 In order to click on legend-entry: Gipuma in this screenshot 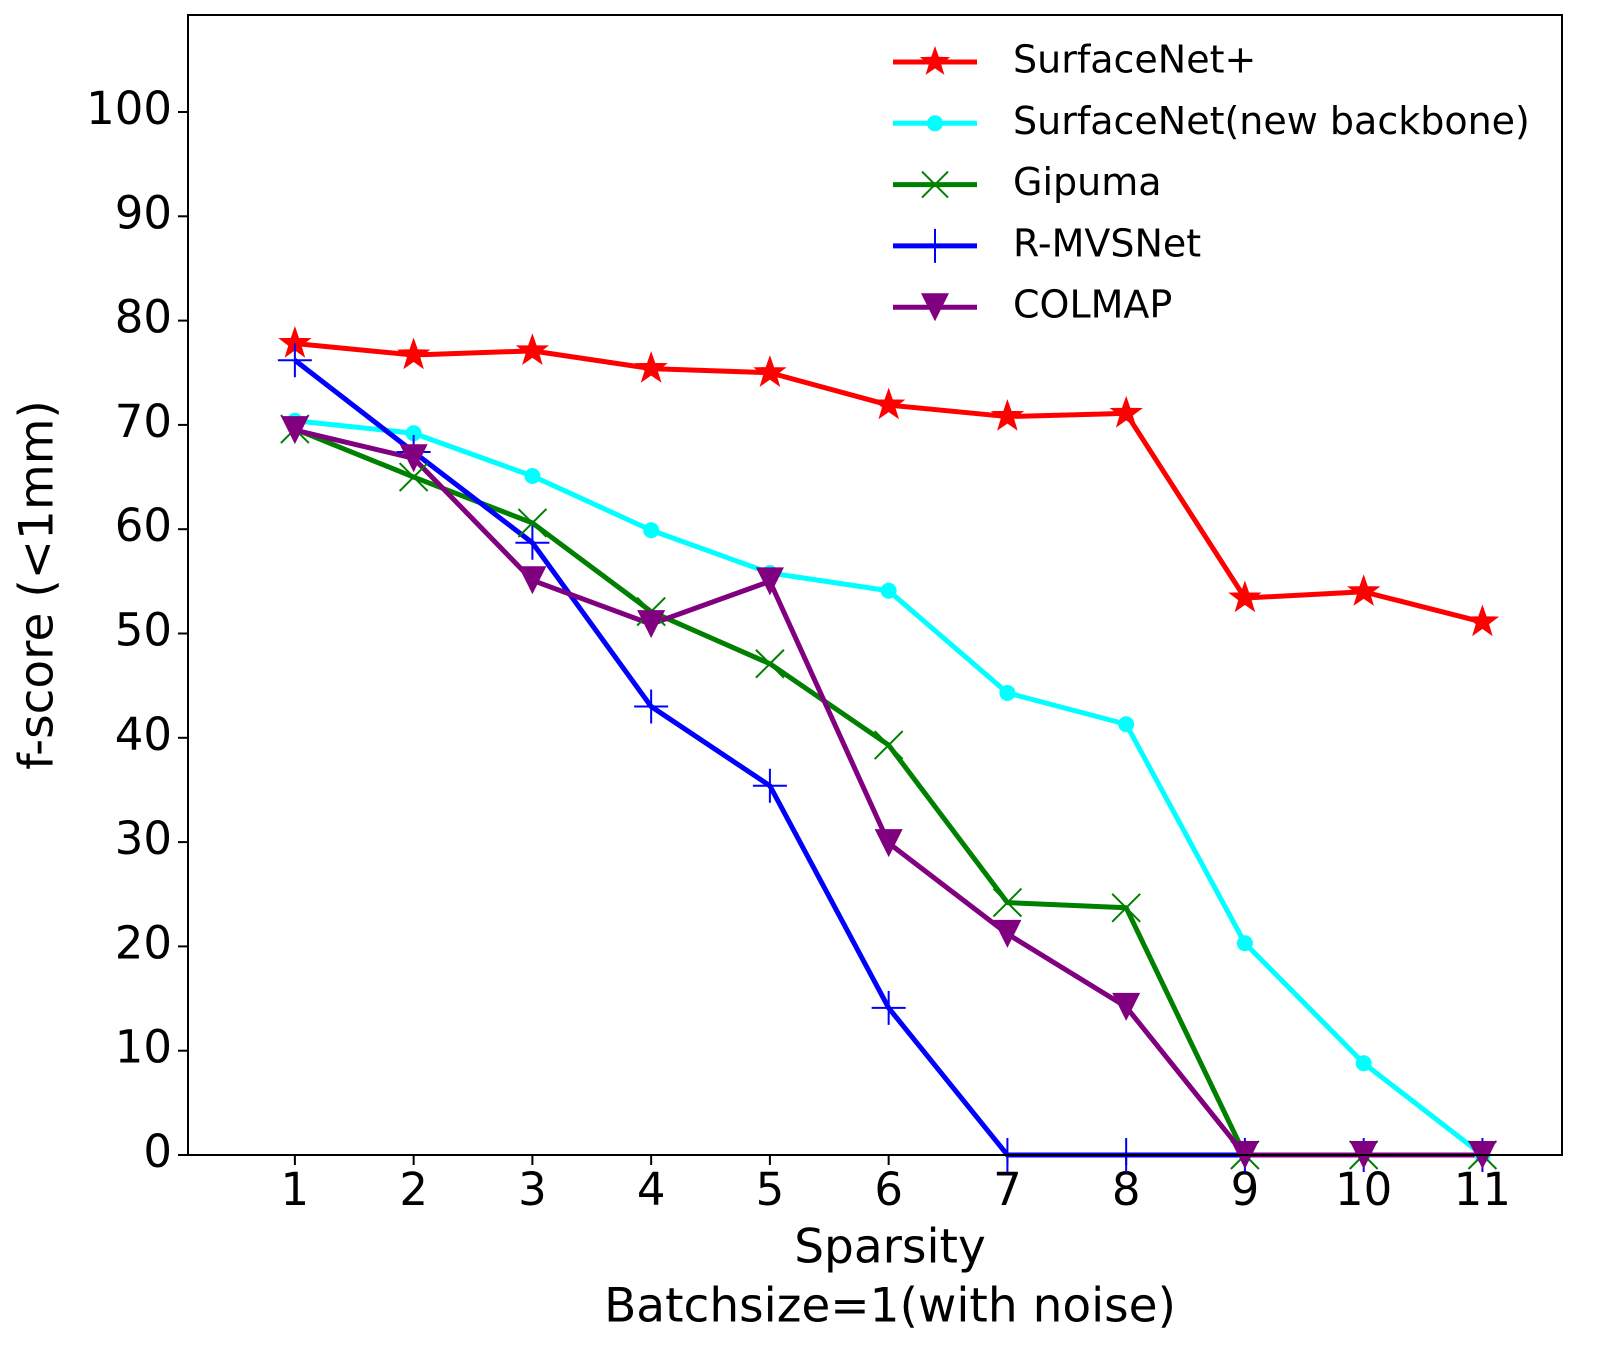, I will do `click(1027, 182)`.